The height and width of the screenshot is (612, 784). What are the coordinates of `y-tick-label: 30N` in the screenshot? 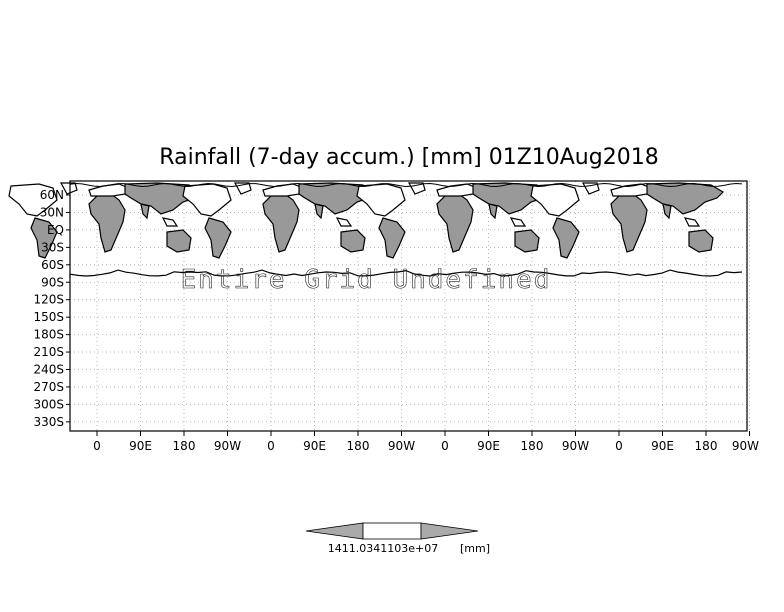 It's located at (52, 212).